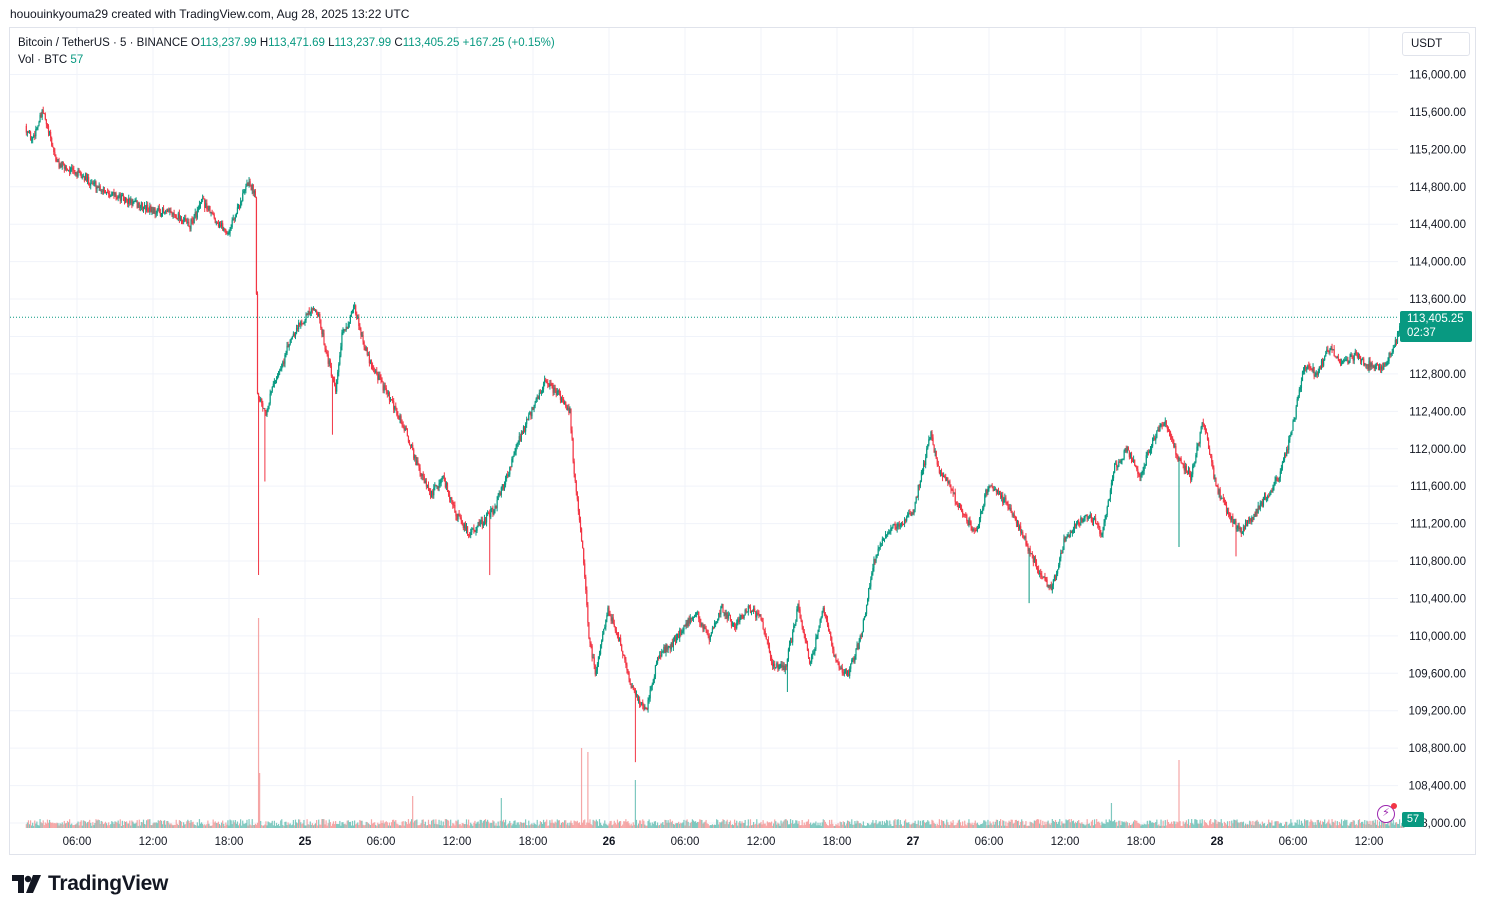  I want to click on high-value: 113,471.69, so click(296, 43).